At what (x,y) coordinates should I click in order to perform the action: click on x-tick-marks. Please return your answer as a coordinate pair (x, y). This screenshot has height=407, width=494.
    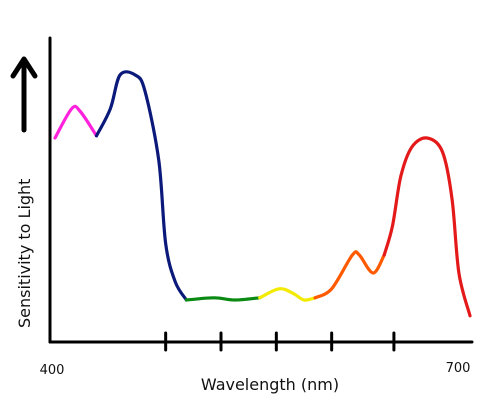
    Looking at the image, I should click on (280, 341).